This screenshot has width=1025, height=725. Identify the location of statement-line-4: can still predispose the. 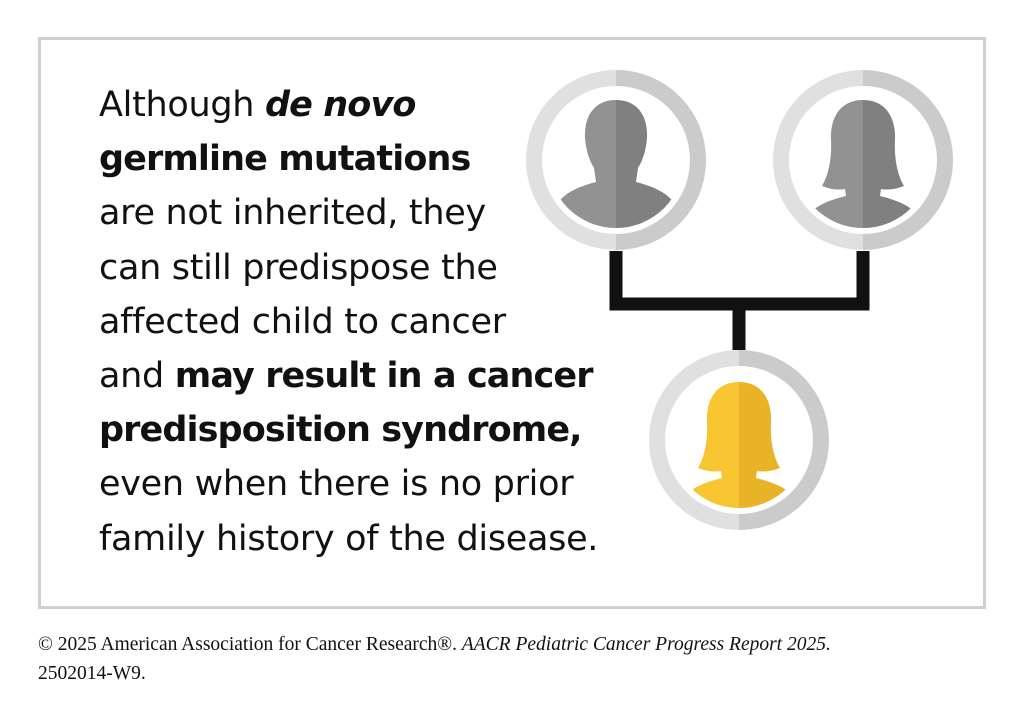
(298, 267).